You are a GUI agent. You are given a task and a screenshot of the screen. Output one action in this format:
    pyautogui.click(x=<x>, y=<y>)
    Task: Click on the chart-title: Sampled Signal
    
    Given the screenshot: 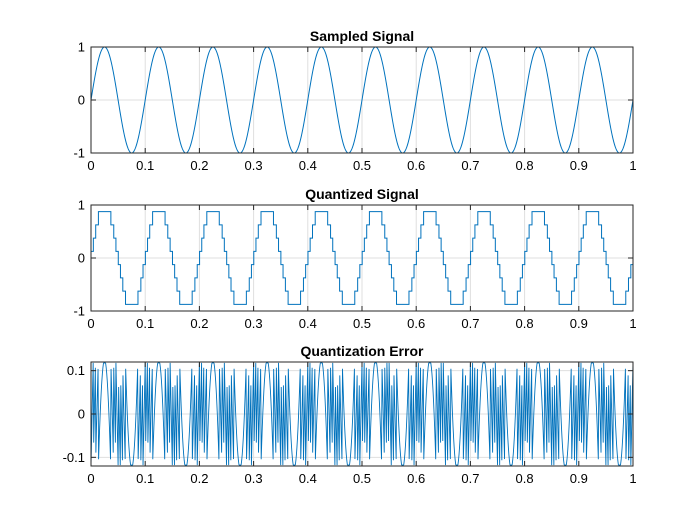 What is the action you would take?
    pyautogui.click(x=362, y=36)
    